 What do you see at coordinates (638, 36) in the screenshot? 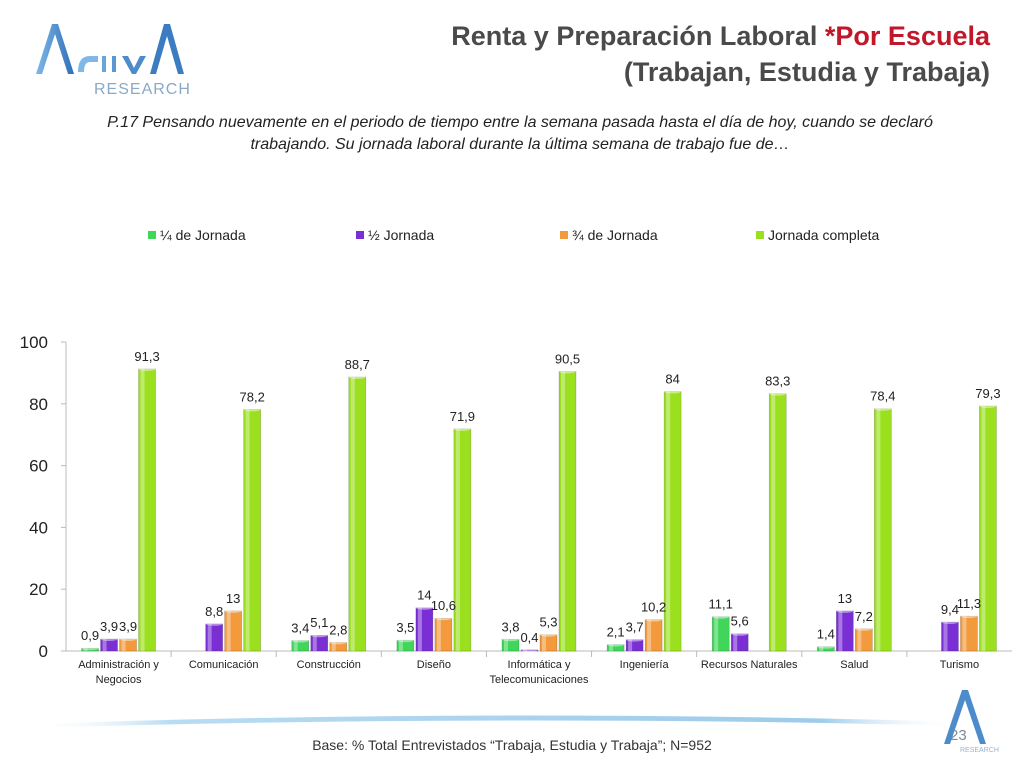
I see `title-main: Renta y Preparación Laboral` at bounding box center [638, 36].